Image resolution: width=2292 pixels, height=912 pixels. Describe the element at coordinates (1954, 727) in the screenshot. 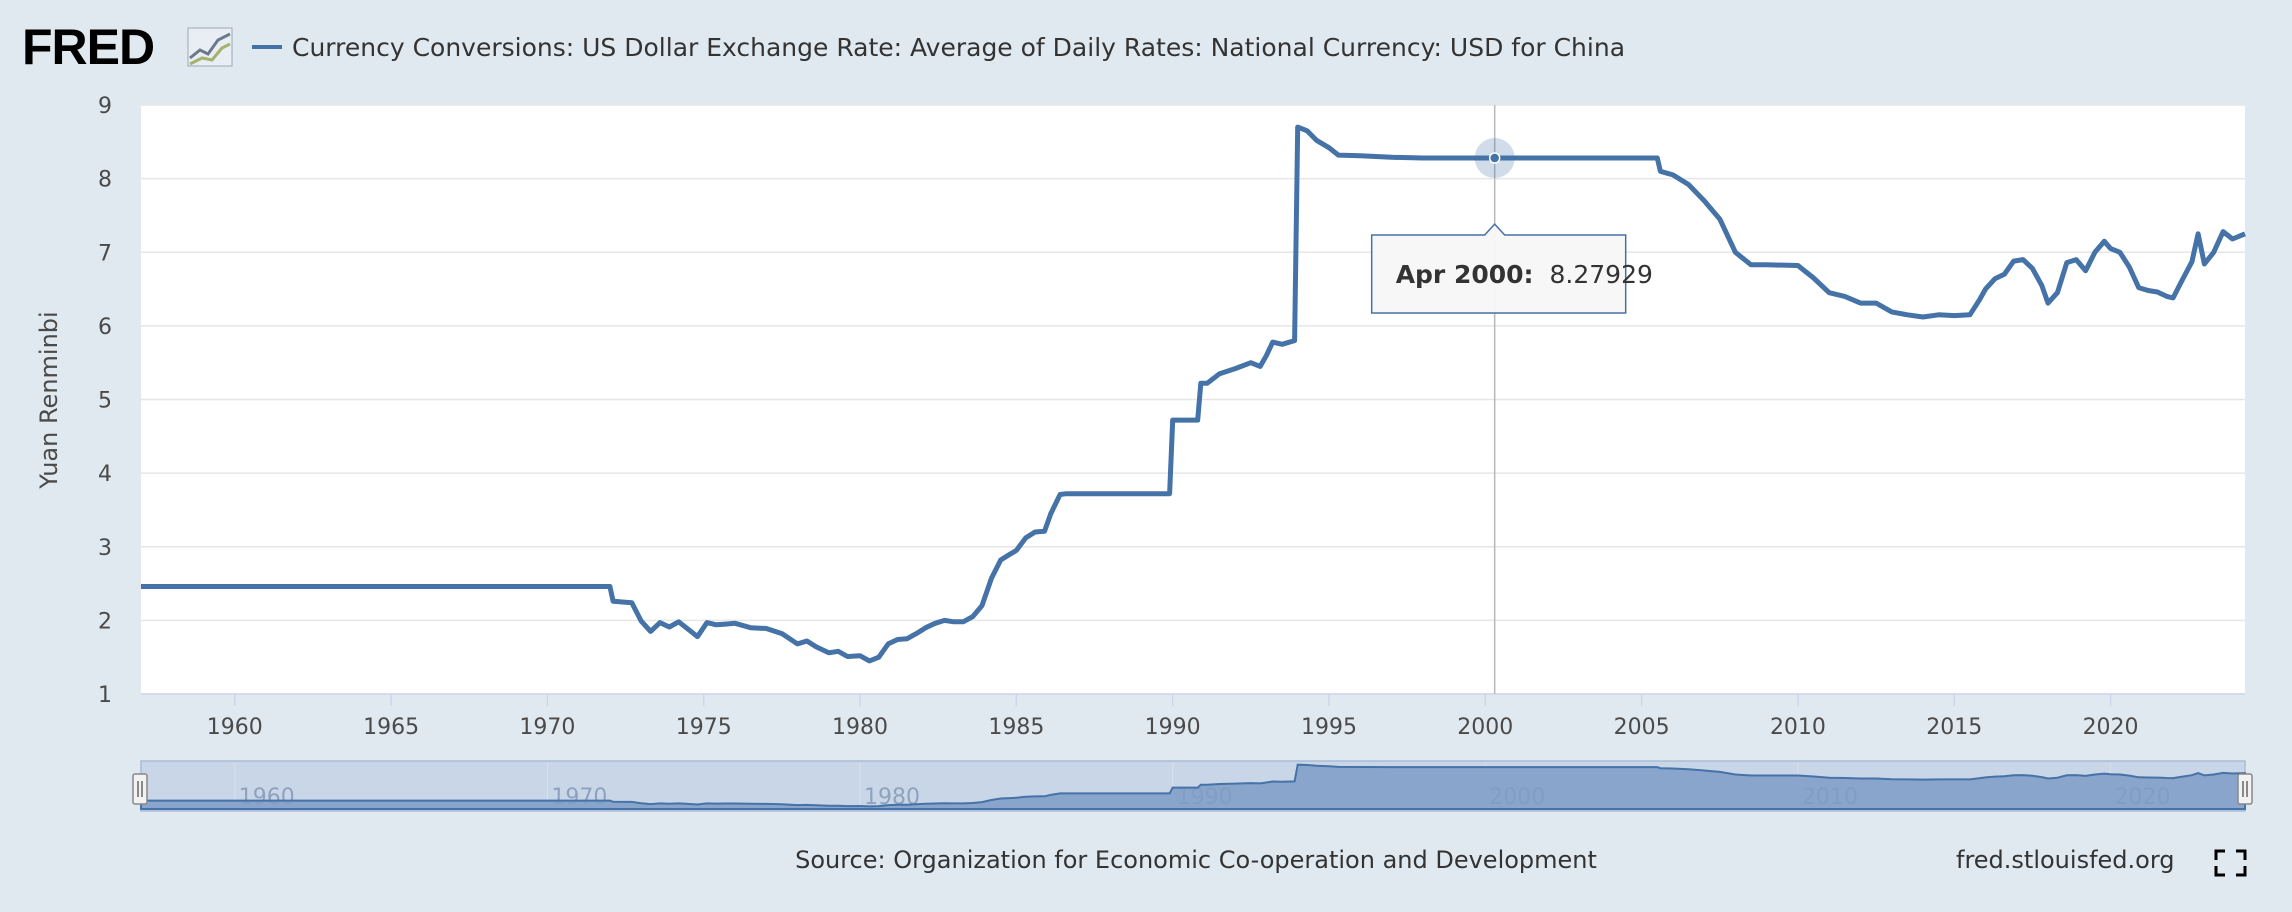

I see `x-tick-label: 2015` at that location.